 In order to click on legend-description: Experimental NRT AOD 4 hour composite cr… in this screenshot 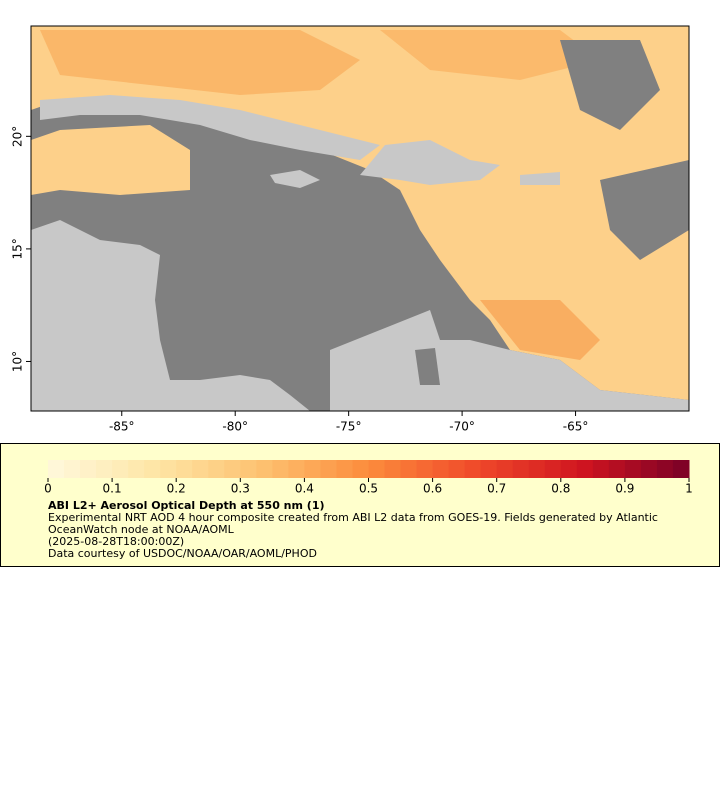, I will do `click(353, 523)`.